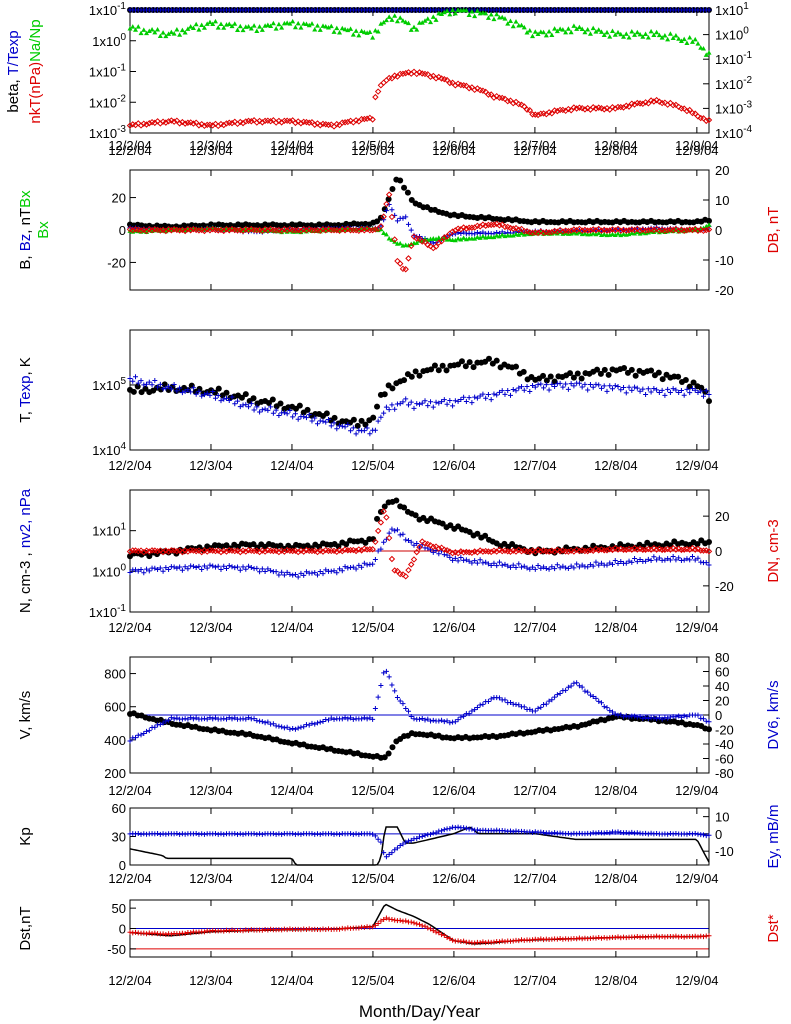 The width and height of the screenshot is (791, 1024). Describe the element at coordinates (696, 150) in the screenshot. I see `x-tick-label: 12/9/04` at that location.